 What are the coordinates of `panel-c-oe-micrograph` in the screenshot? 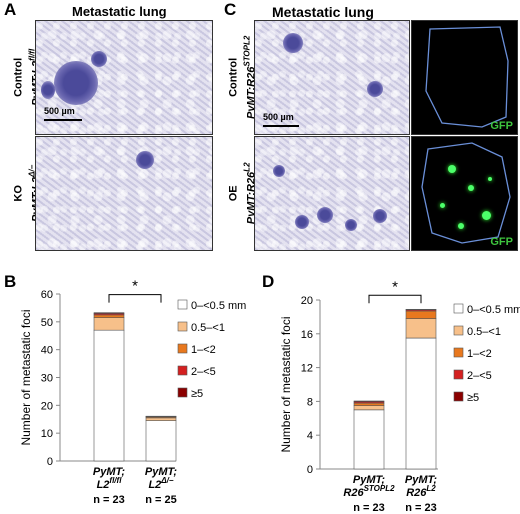 It's located at (332, 193).